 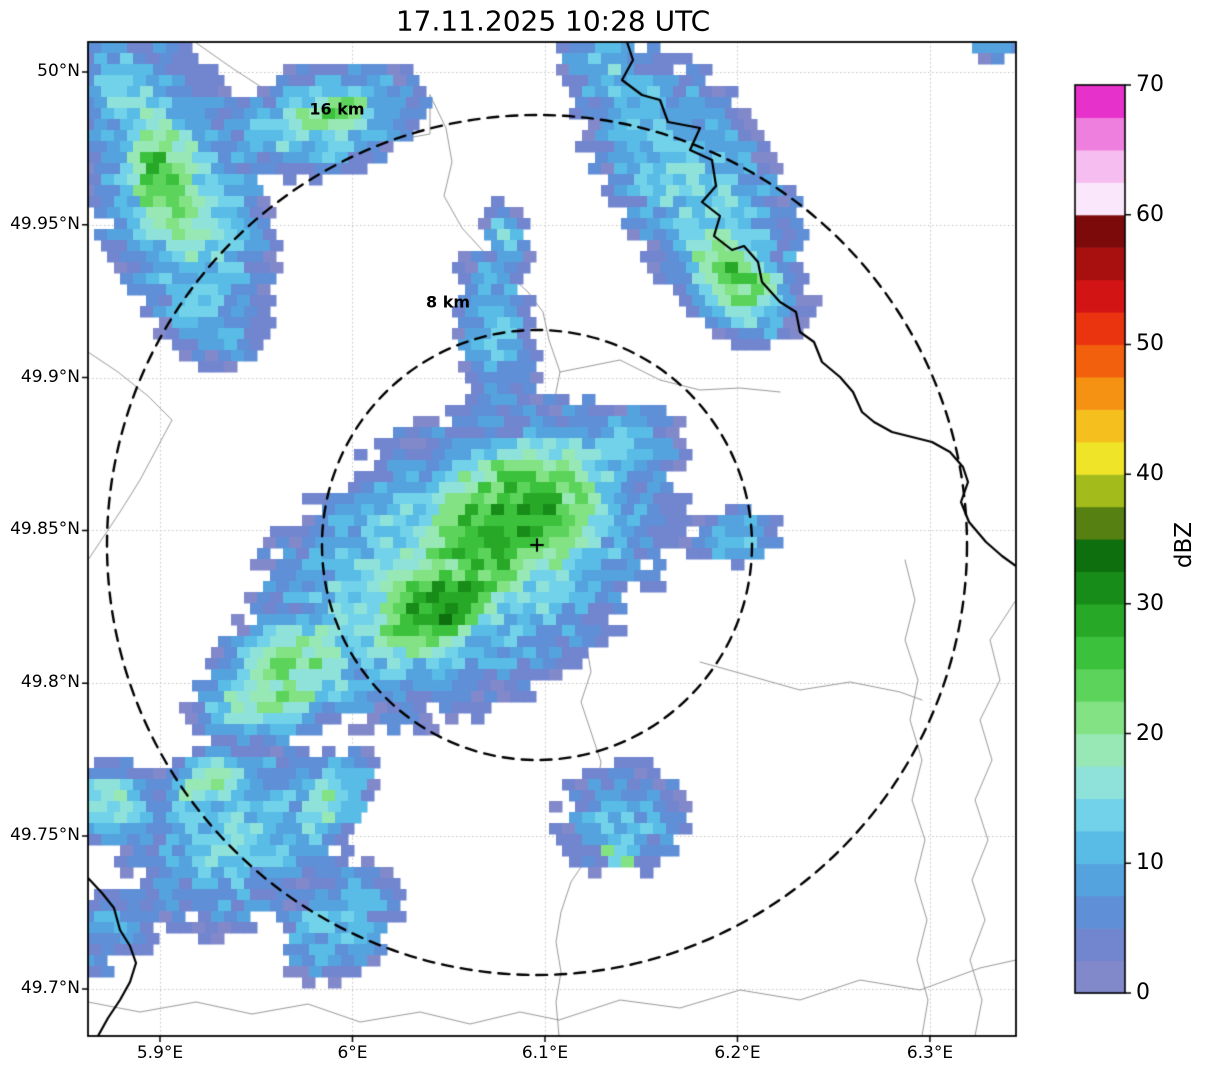 What do you see at coordinates (160, 1053) in the screenshot?
I see `x-tick-label: 5.9°E` at bounding box center [160, 1053].